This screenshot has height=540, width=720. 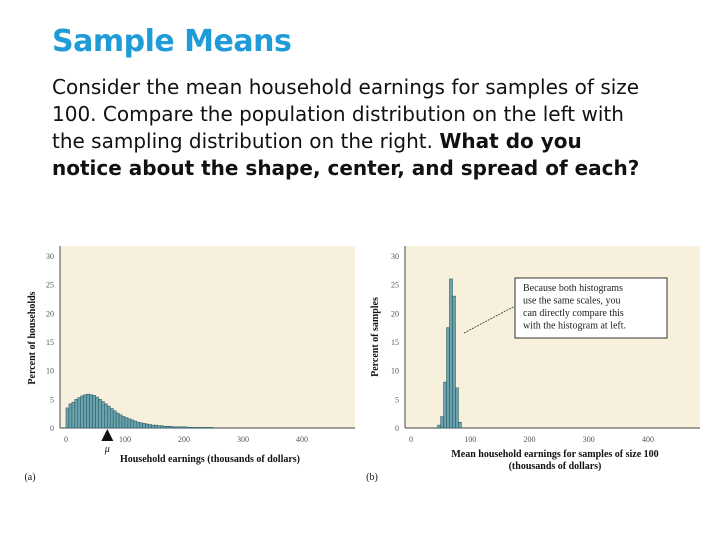 I want to click on y-axis-label: Percent of households, so click(x=32, y=337).